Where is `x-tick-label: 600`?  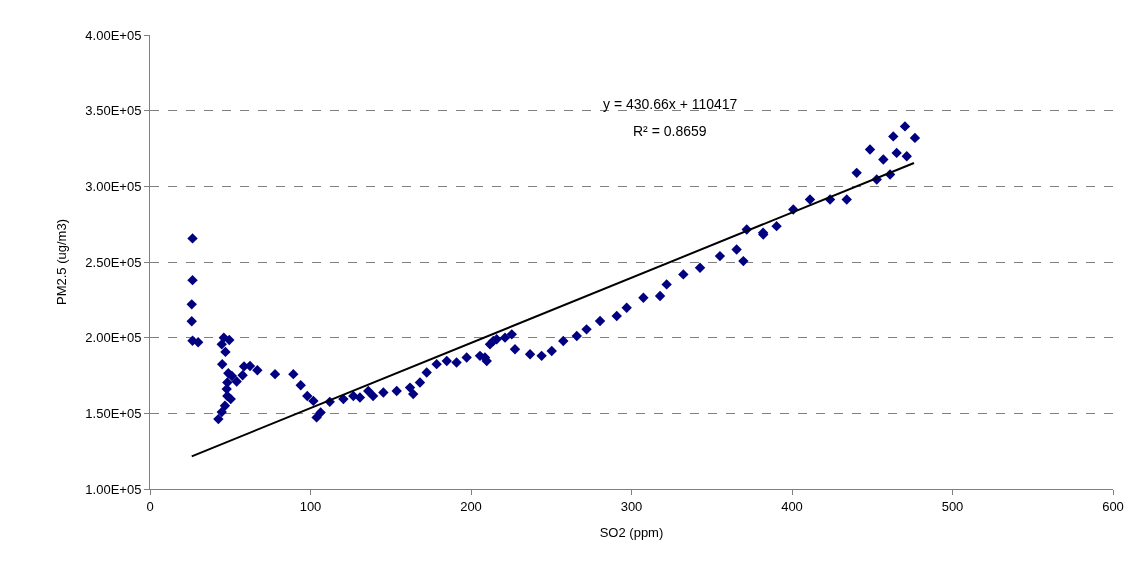 x-tick-label: 600 is located at coordinates (1113, 506).